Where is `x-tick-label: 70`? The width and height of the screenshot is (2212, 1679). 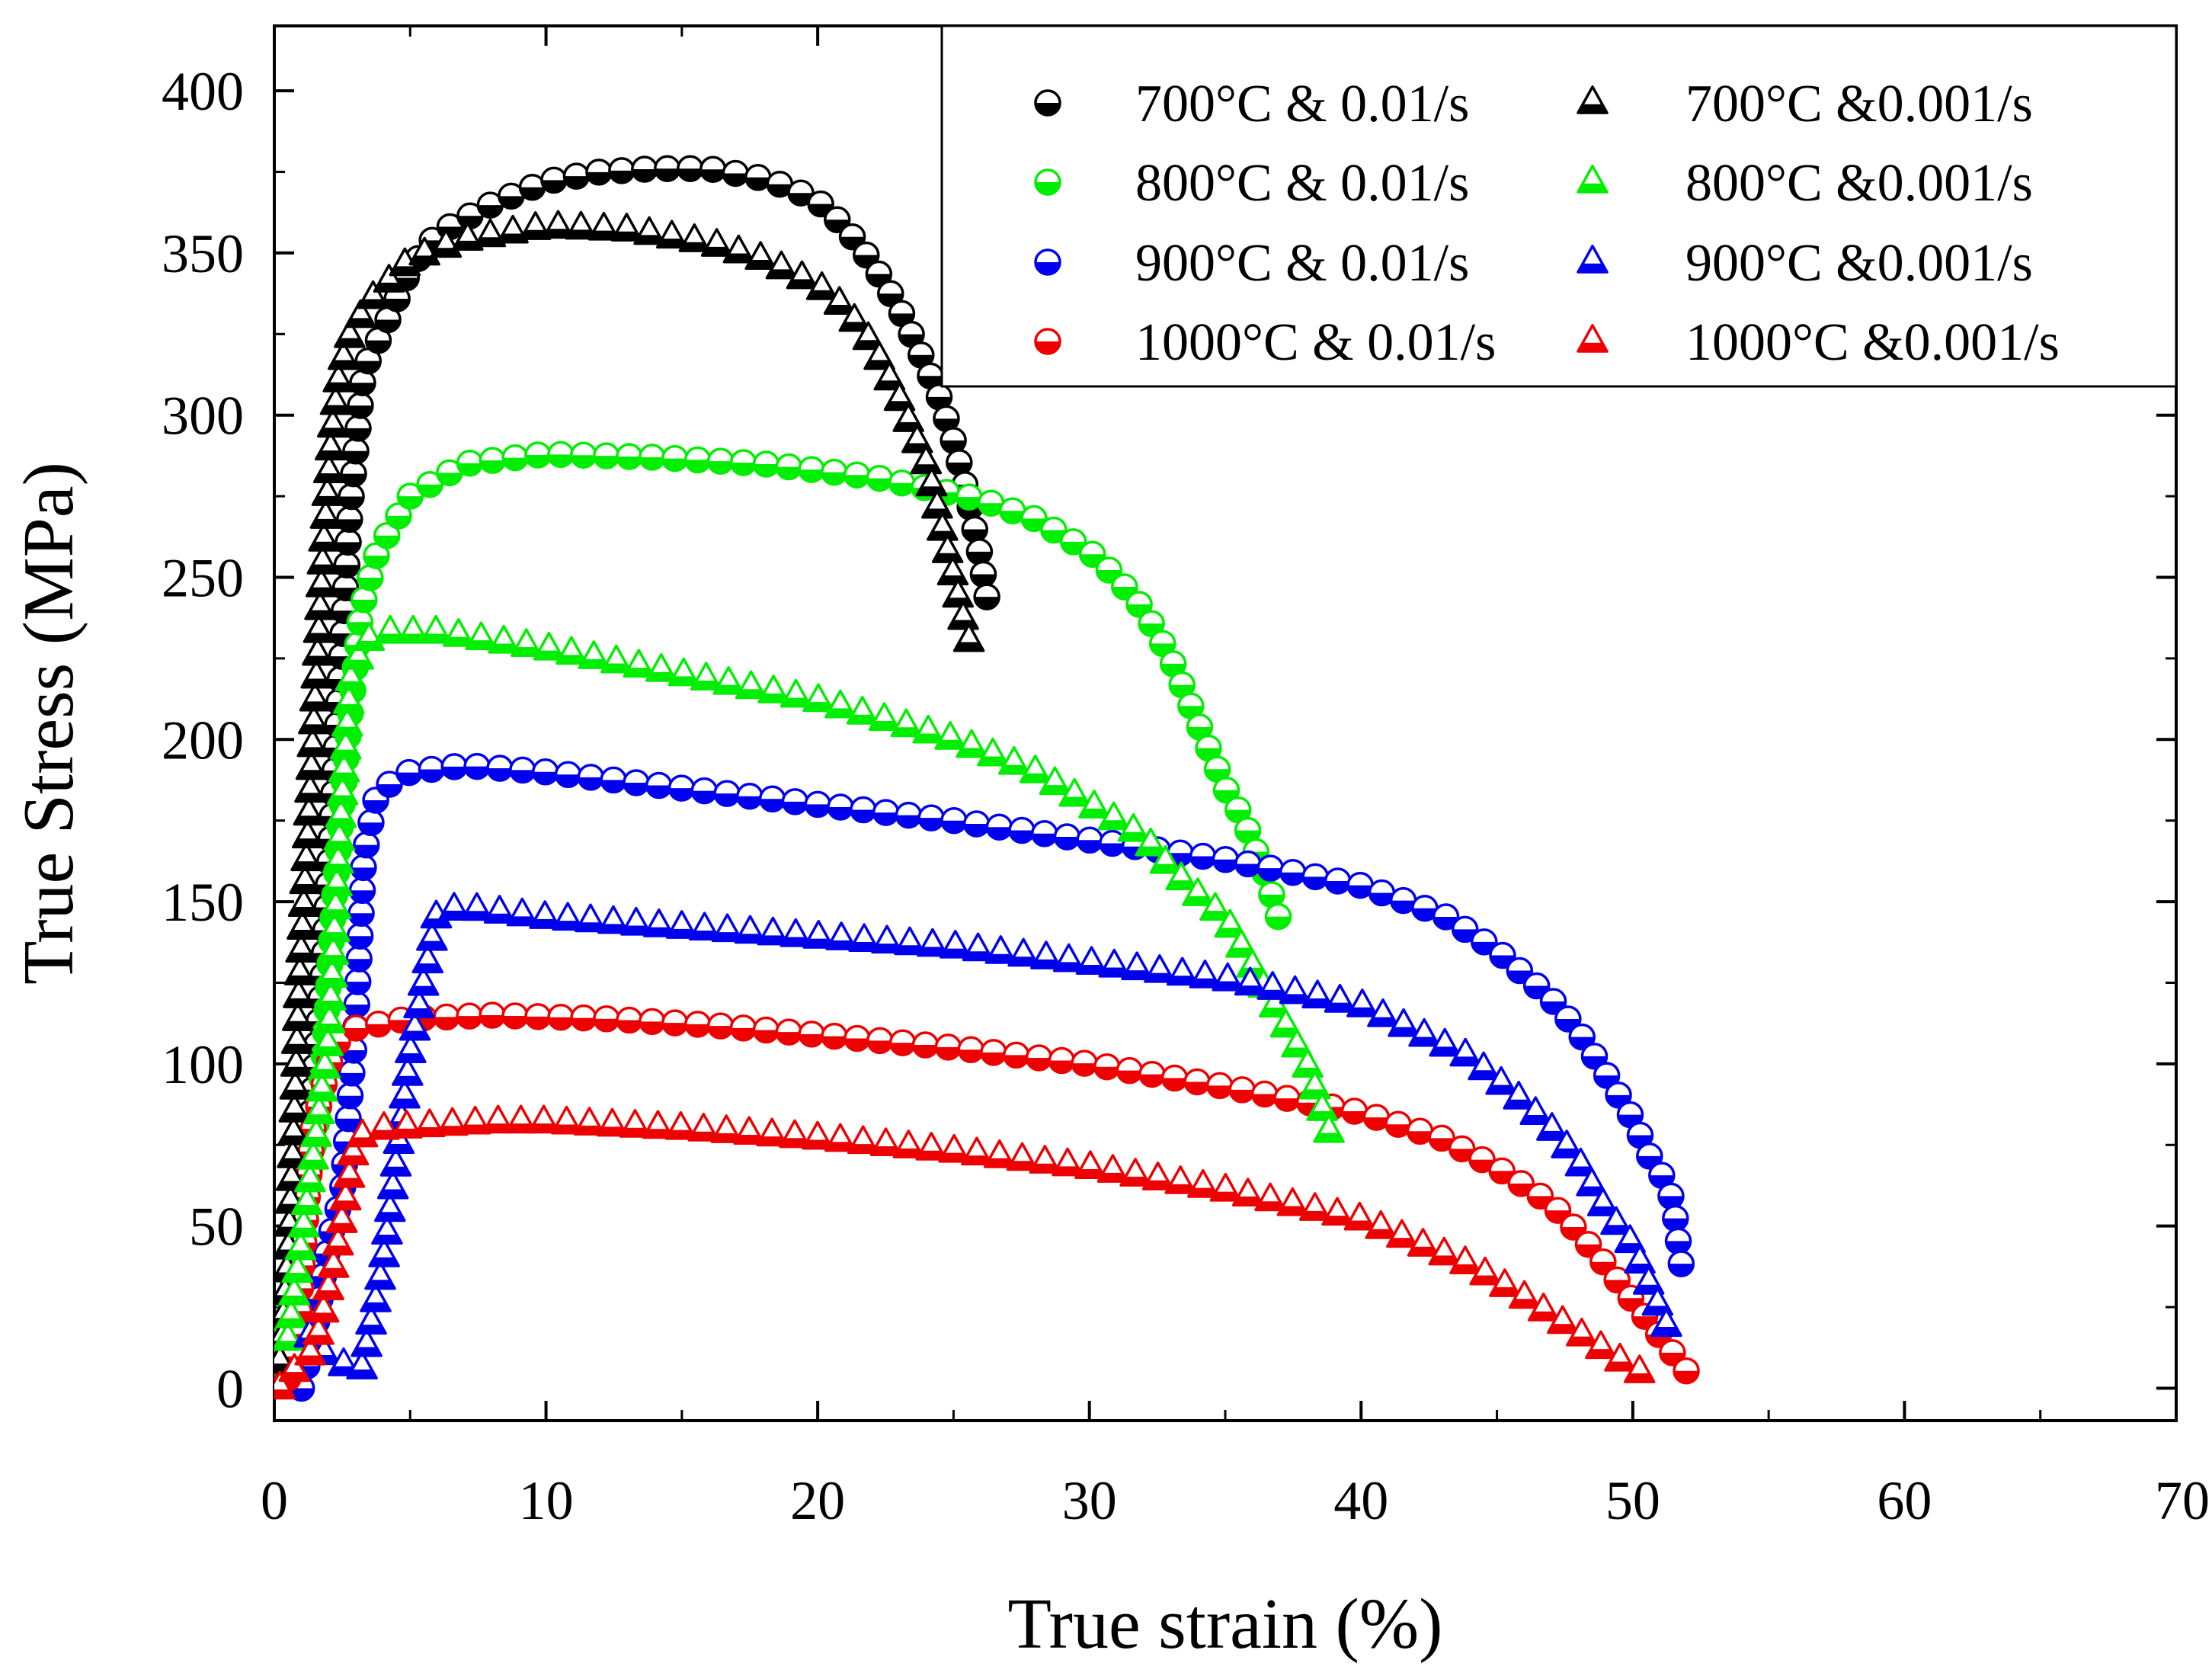
x-tick-label: 70 is located at coordinates (2183, 1500).